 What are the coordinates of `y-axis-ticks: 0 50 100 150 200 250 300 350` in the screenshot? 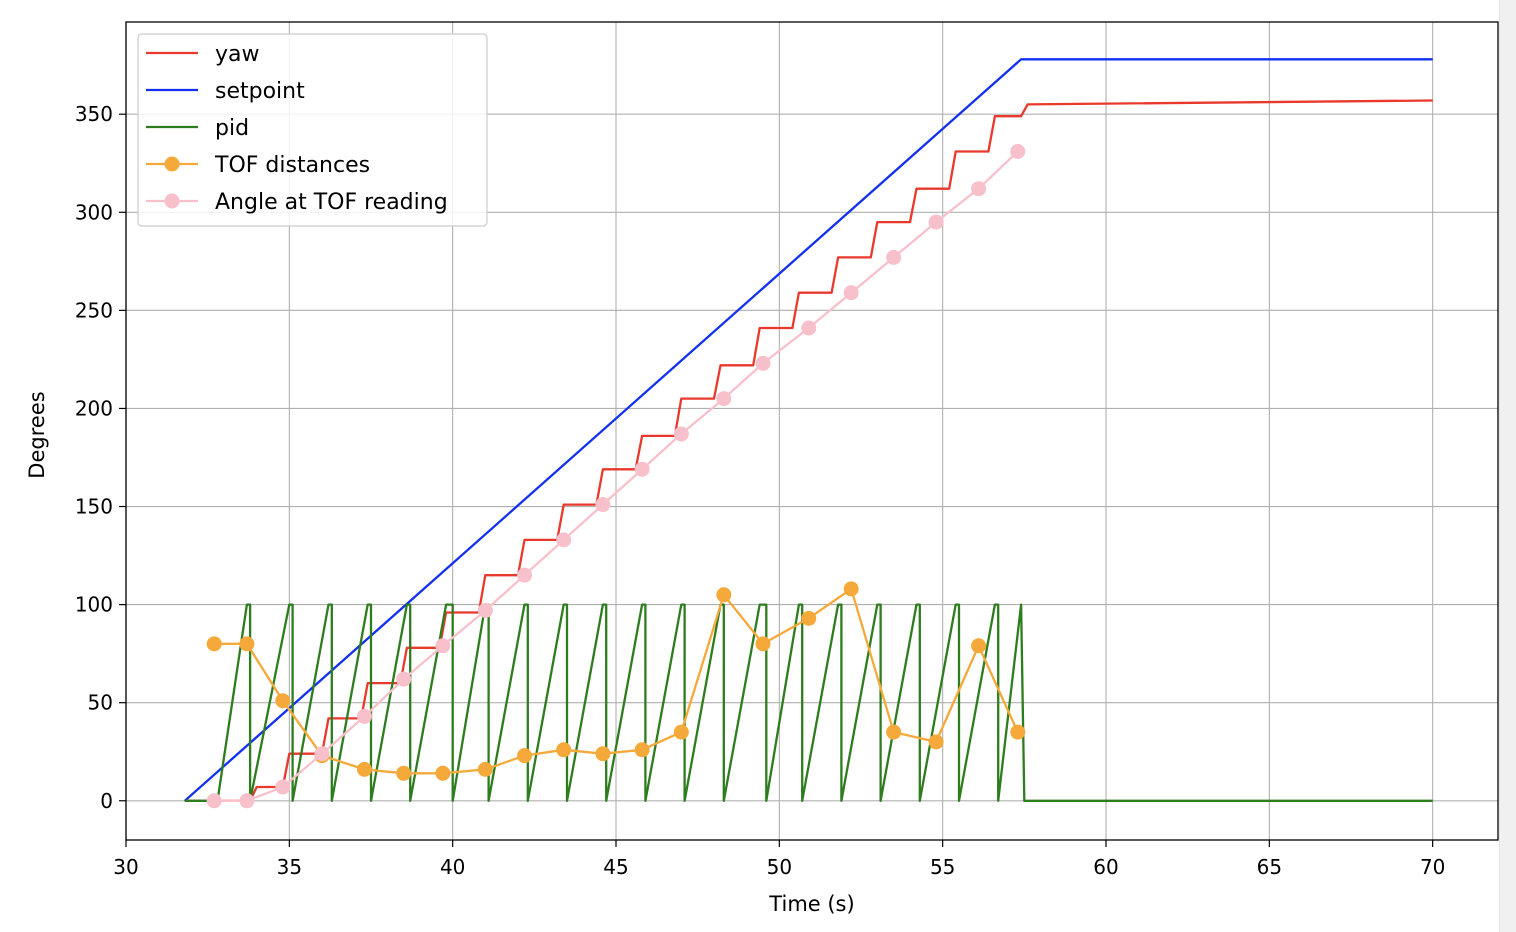 It's located at (100, 457).